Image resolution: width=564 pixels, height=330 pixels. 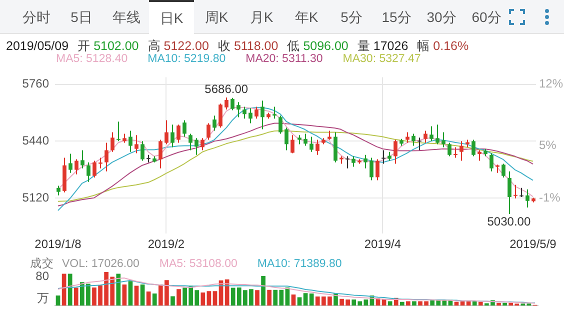 I want to click on text: 30分, so click(x=442, y=17).